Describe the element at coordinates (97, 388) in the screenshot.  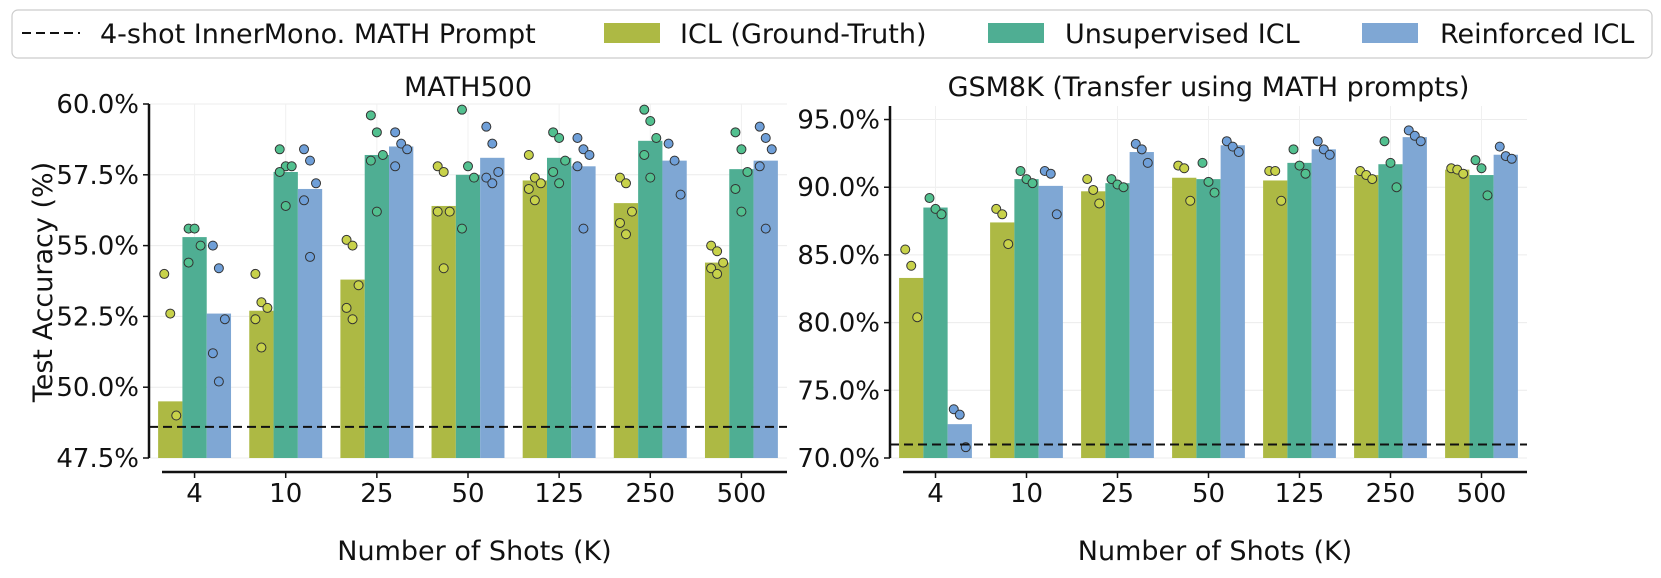
I see `y-tick-label: 50.0%` at that location.